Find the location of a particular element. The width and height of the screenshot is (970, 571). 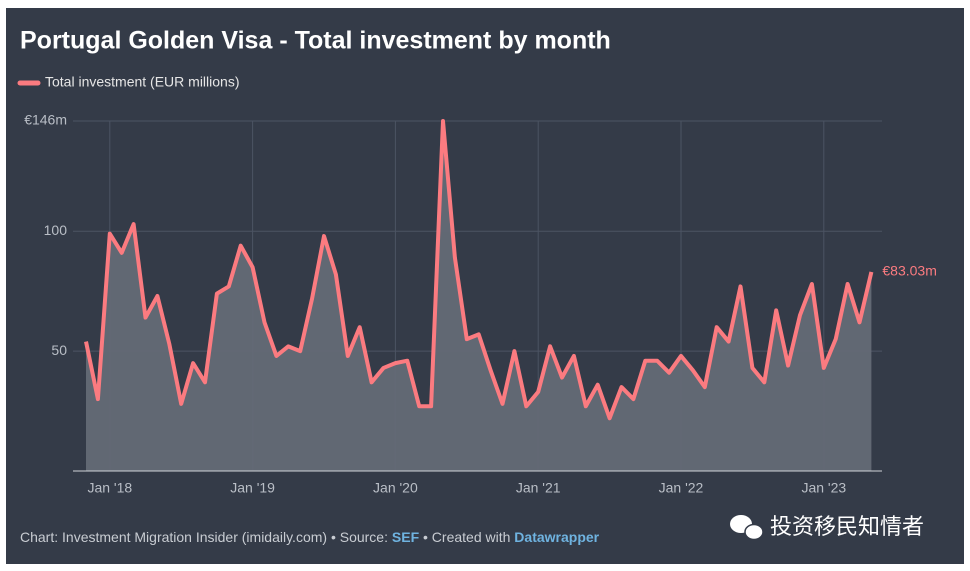

legend-label: Total investment (EUR millions) is located at coordinates (142, 82).